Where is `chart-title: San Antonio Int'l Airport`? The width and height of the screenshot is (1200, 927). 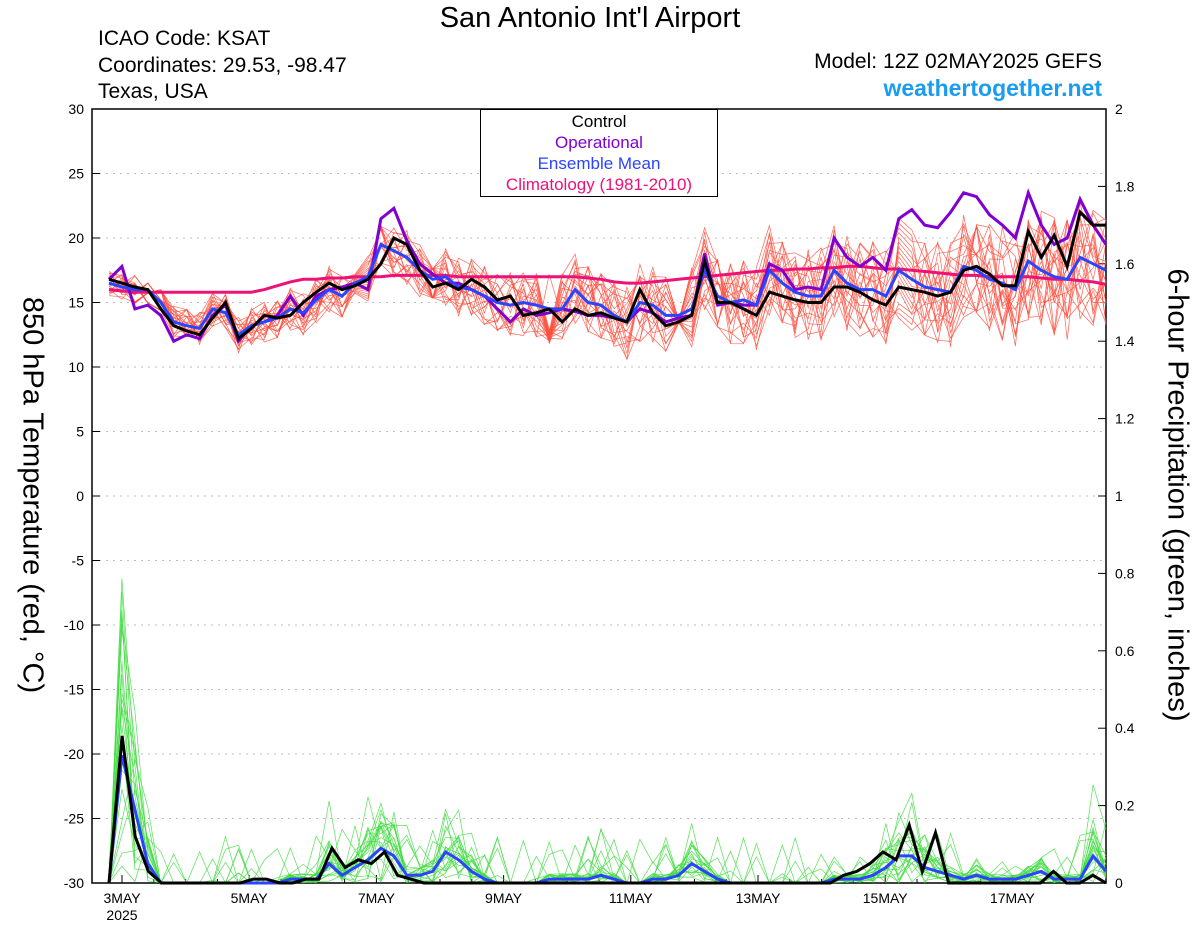 chart-title: San Antonio Int'l Airport is located at coordinates (590, 18).